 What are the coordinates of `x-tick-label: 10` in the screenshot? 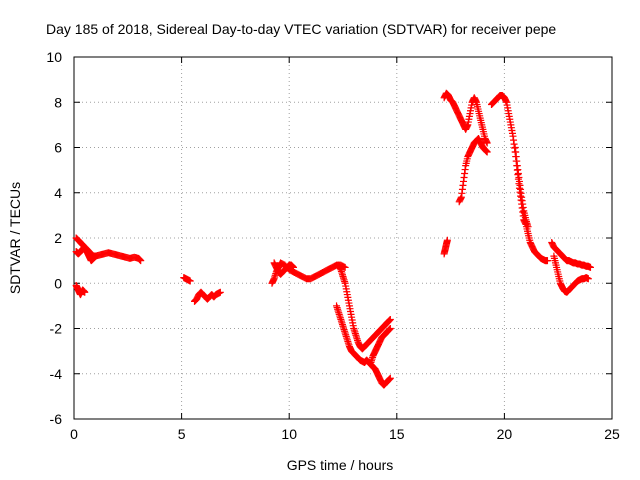 It's located at (289, 434).